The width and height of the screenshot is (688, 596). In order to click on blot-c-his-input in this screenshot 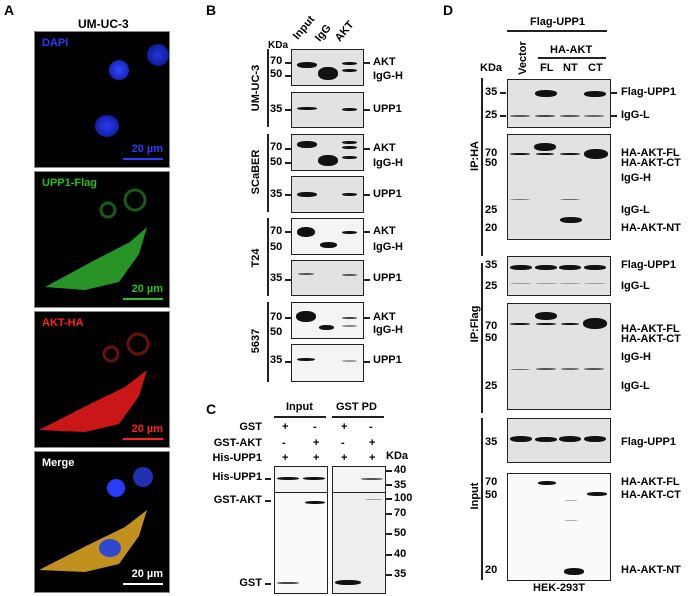, I will do `click(301, 479)`.